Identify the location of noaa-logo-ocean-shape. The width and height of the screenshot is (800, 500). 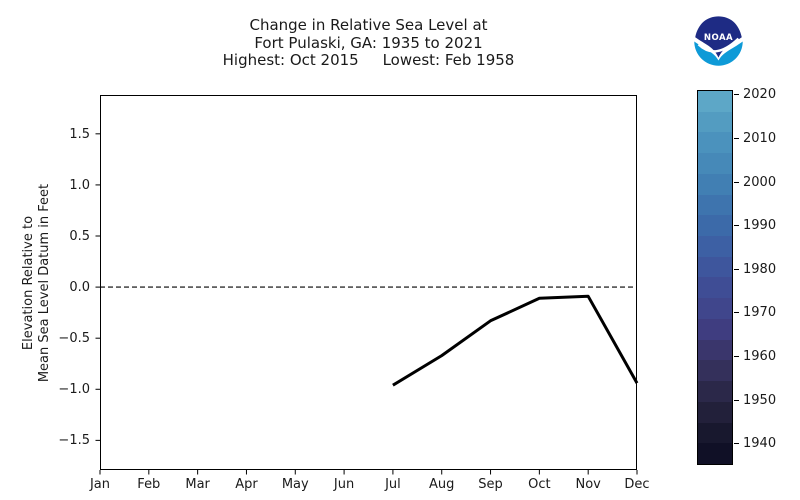
(718, 53).